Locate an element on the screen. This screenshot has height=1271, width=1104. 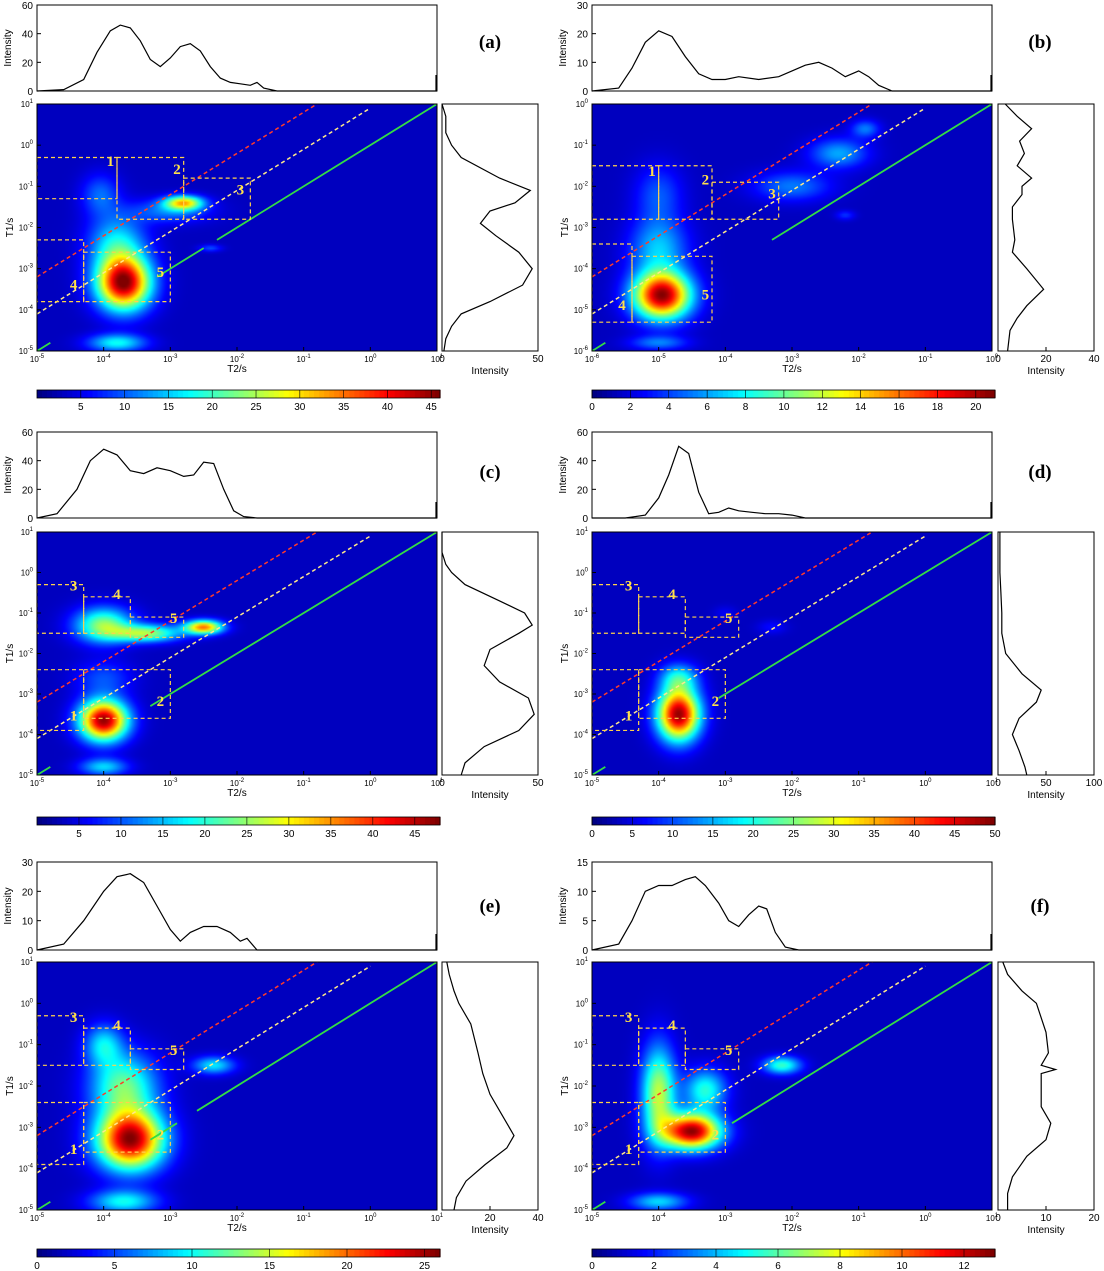
top-profile-plot: 0 20 40 60 Intensity is located at coordinates (220, 49).